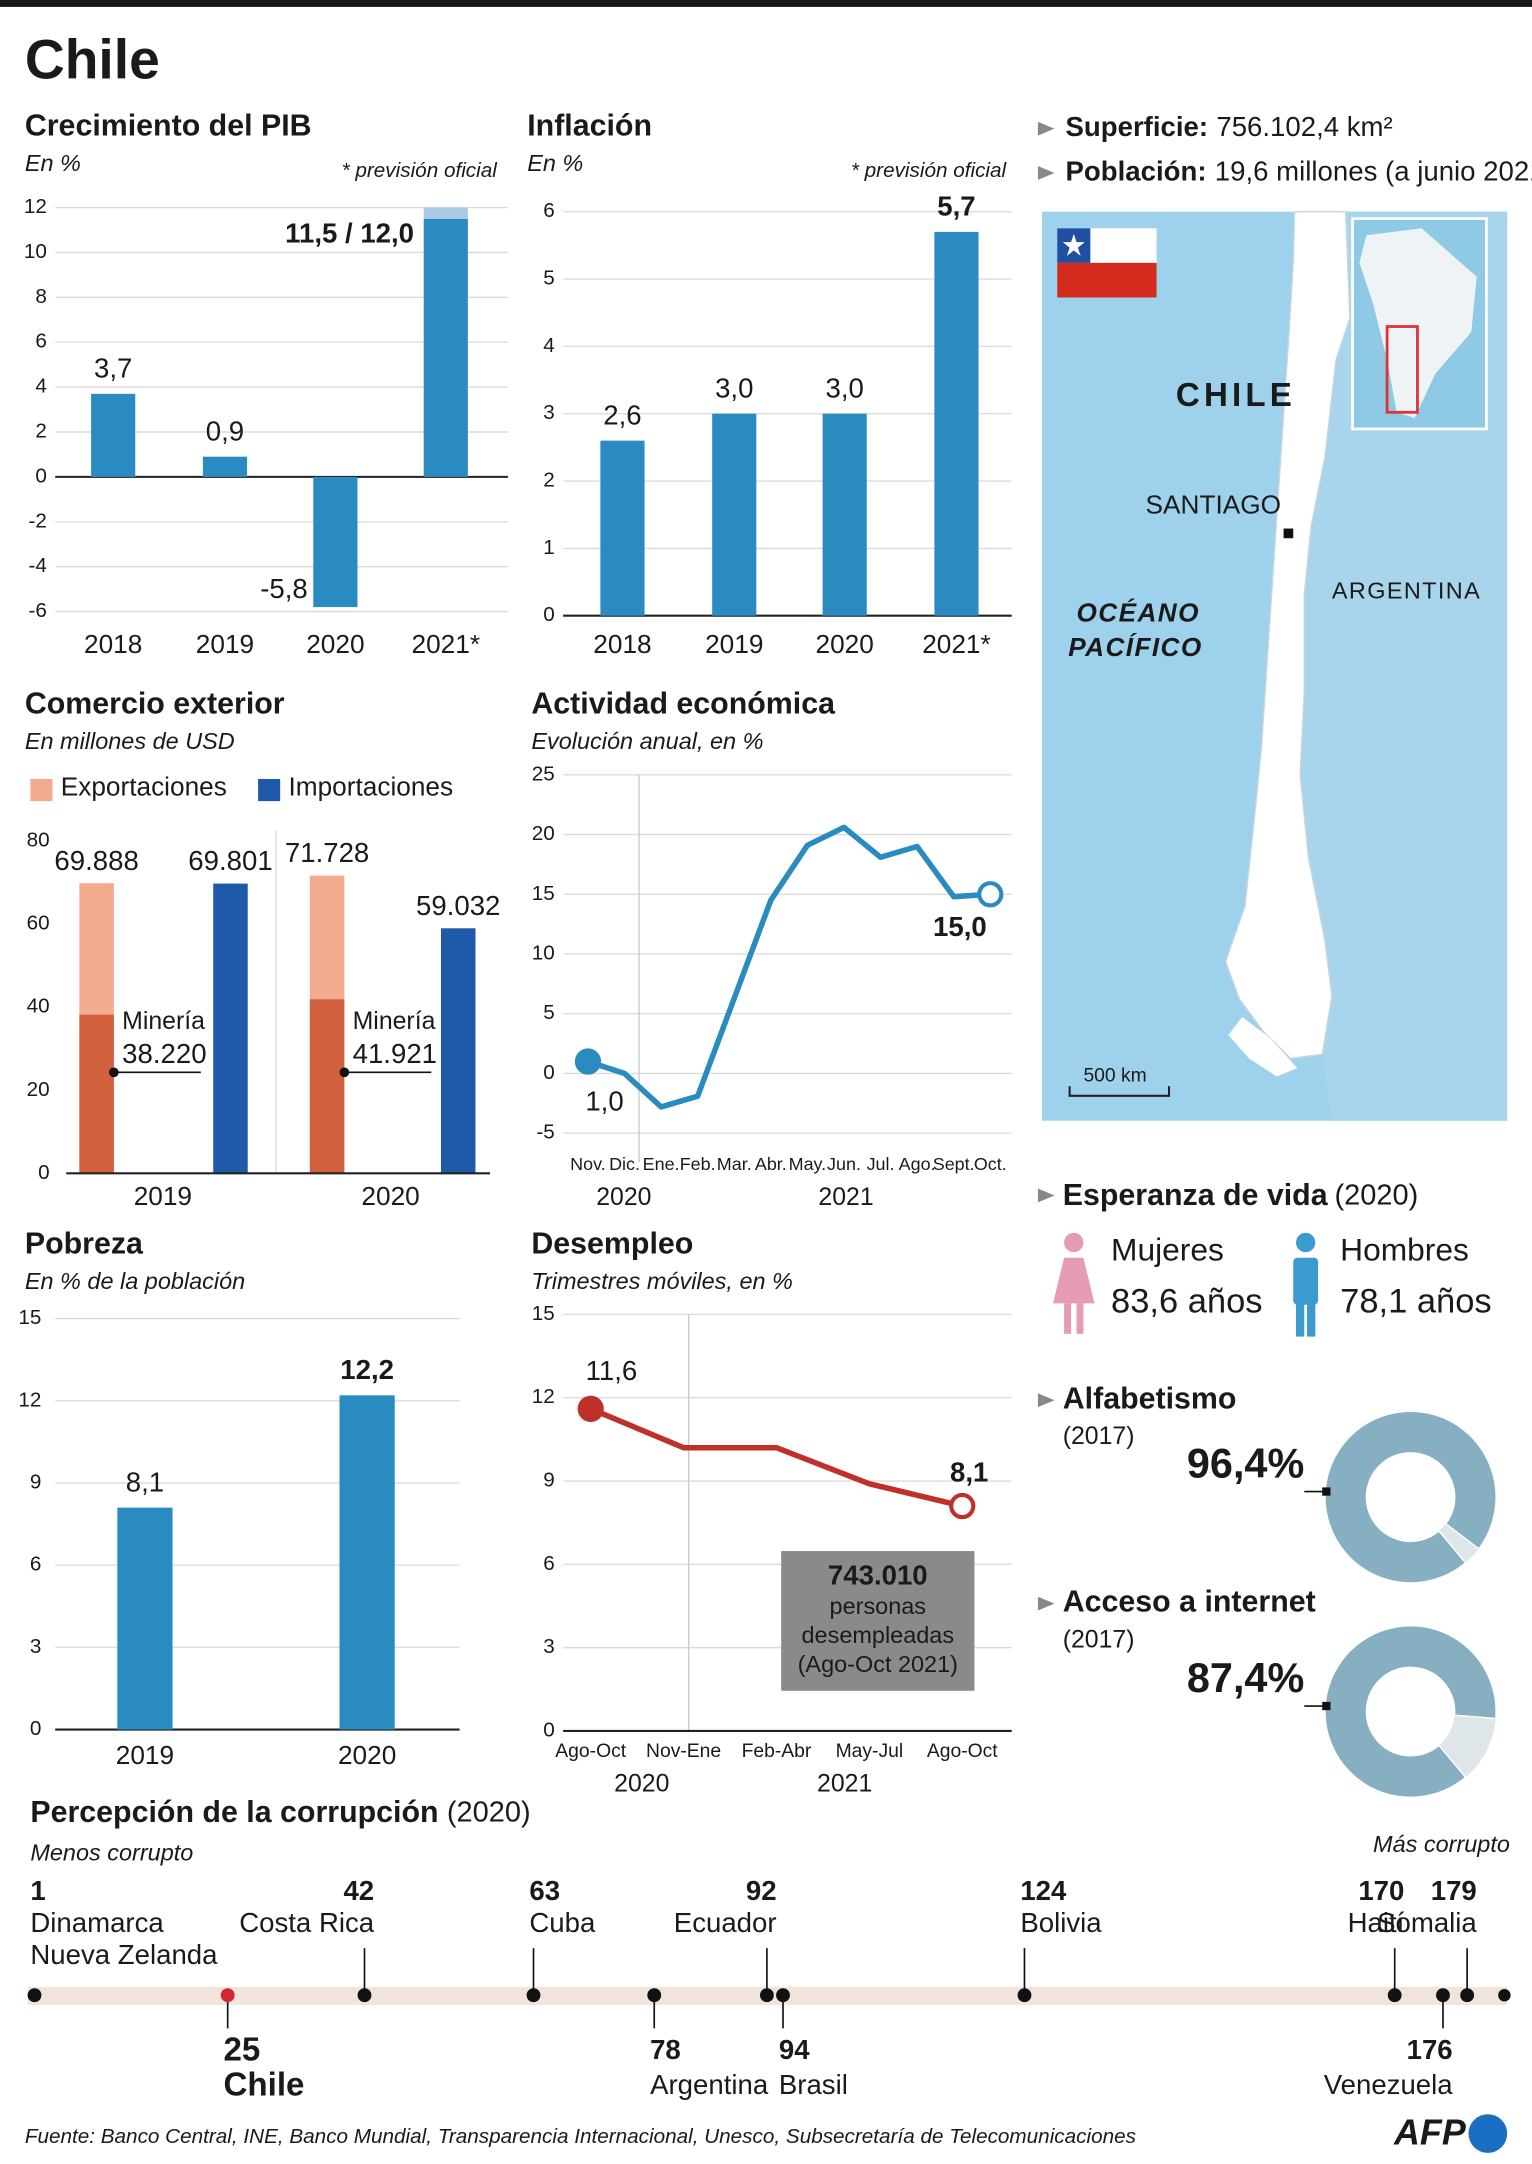 The image size is (1532, 2164). What do you see at coordinates (390, 1196) in the screenshot?
I see `x-tick-label: 2020` at bounding box center [390, 1196].